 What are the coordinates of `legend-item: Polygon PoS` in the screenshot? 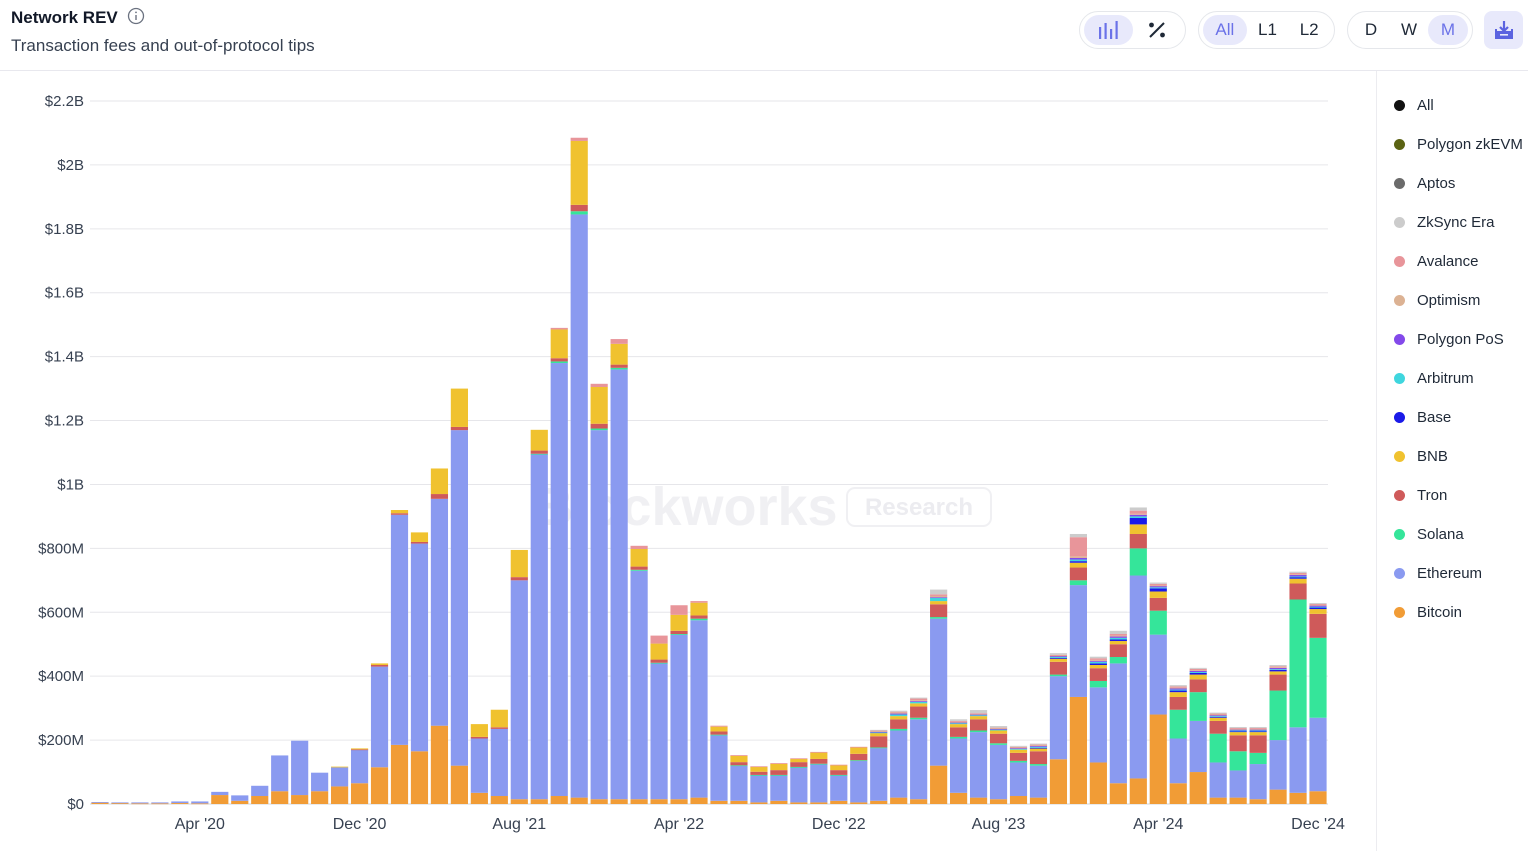 It's located at (1459, 339).